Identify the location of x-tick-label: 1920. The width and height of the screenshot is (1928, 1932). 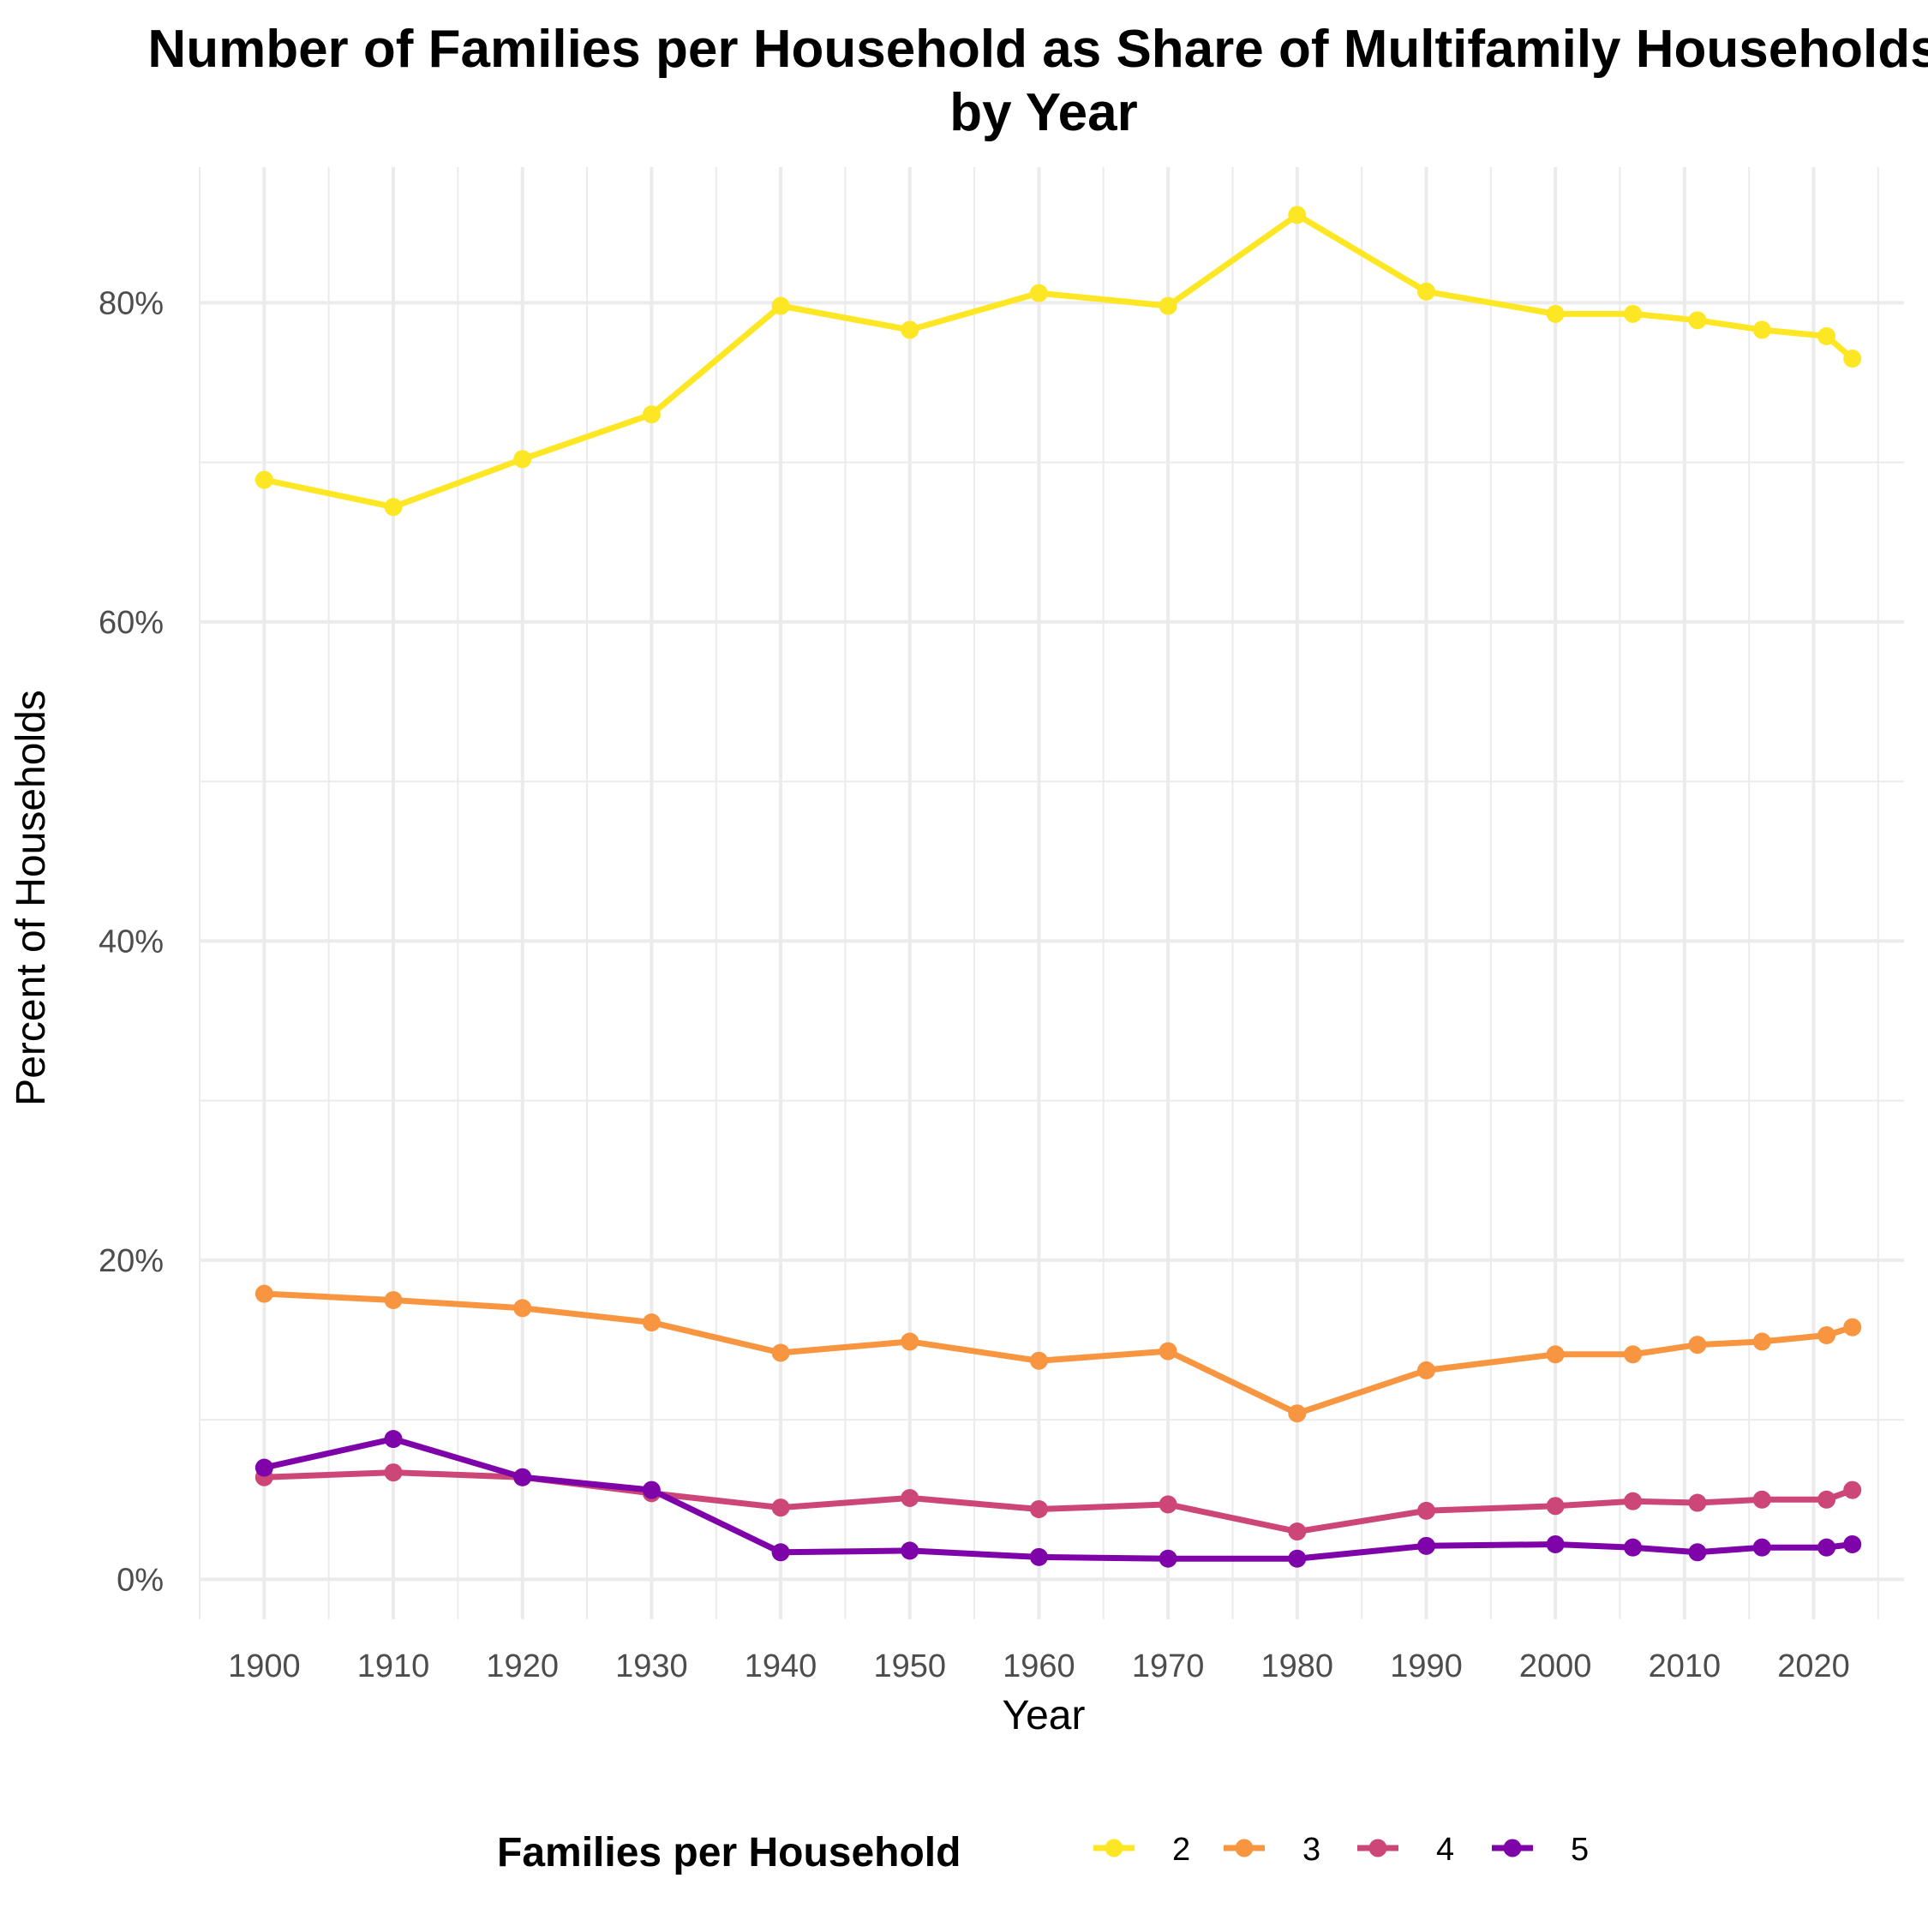
(523, 1666).